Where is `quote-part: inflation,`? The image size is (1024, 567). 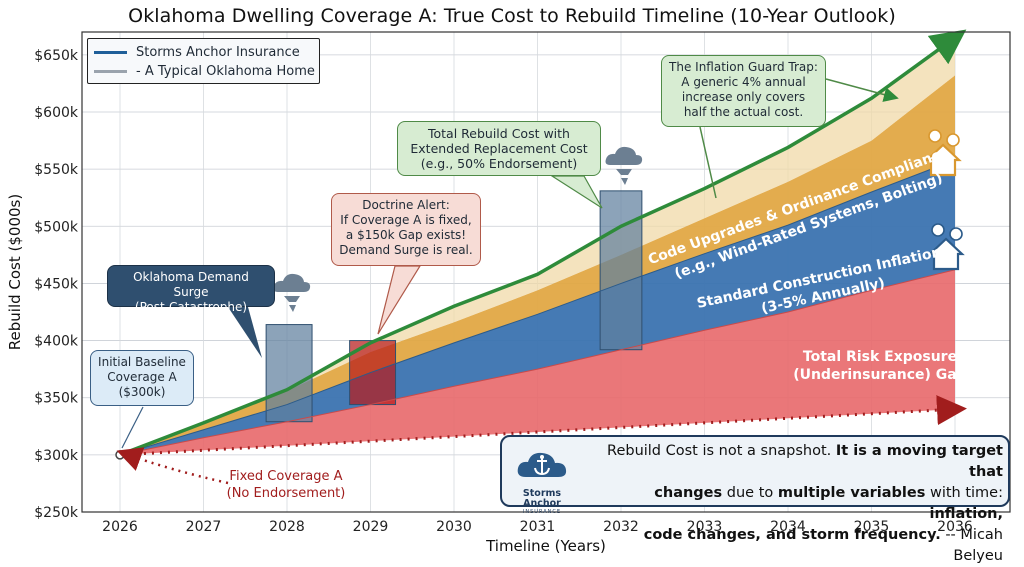 quote-part: inflation, is located at coordinates (966, 514).